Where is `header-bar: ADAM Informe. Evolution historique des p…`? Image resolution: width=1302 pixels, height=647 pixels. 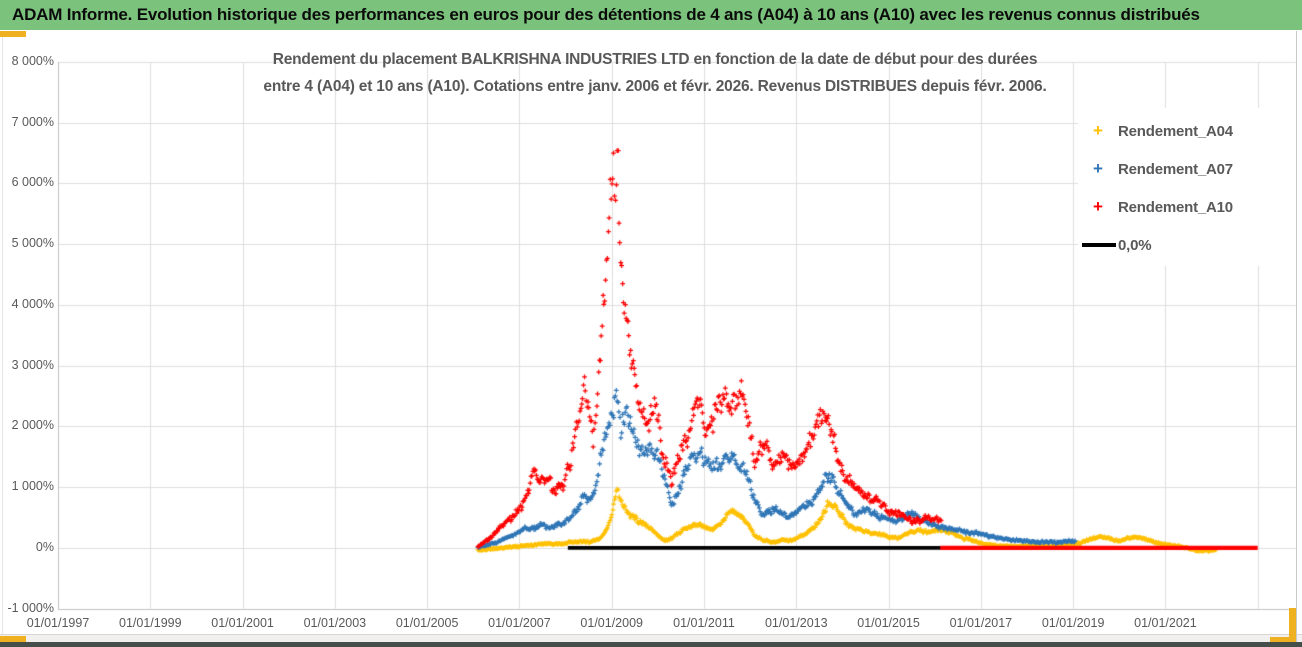 header-bar: ADAM Informe. Evolution historique des p… is located at coordinates (651, 15).